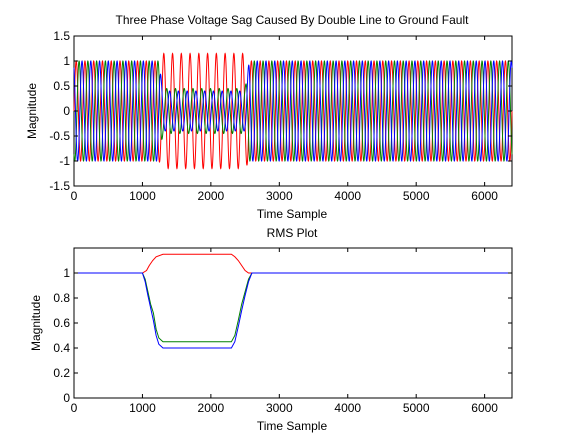 This screenshot has height=448, width=566. I want to click on y-tick-label: 0.8, so click(61, 298).